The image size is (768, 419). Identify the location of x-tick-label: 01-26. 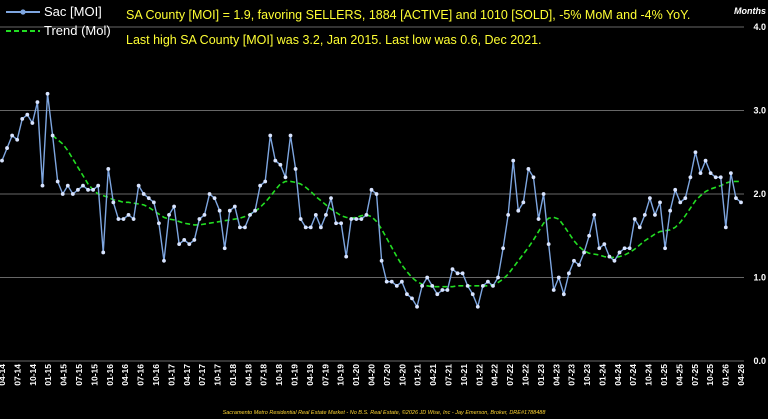
(726, 375).